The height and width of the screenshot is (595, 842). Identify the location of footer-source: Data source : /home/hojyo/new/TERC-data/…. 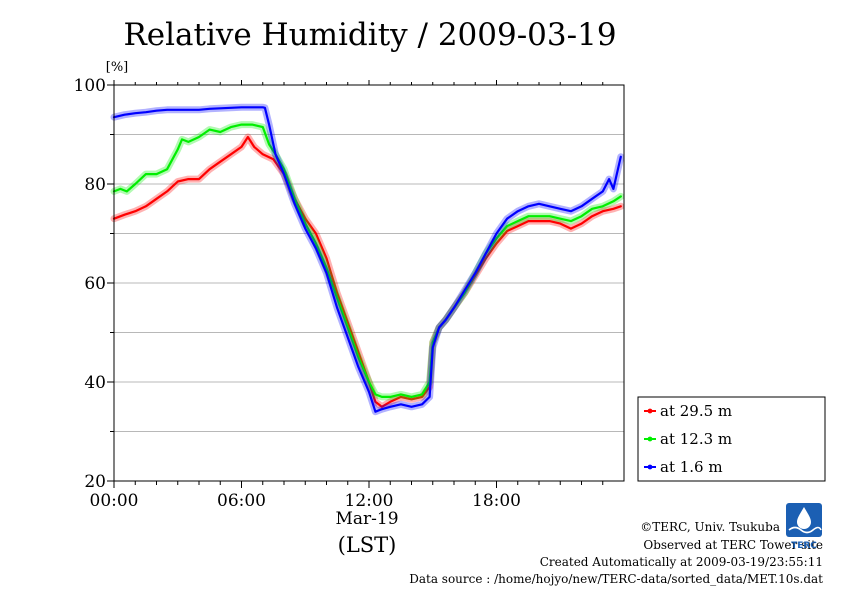
(616, 579).